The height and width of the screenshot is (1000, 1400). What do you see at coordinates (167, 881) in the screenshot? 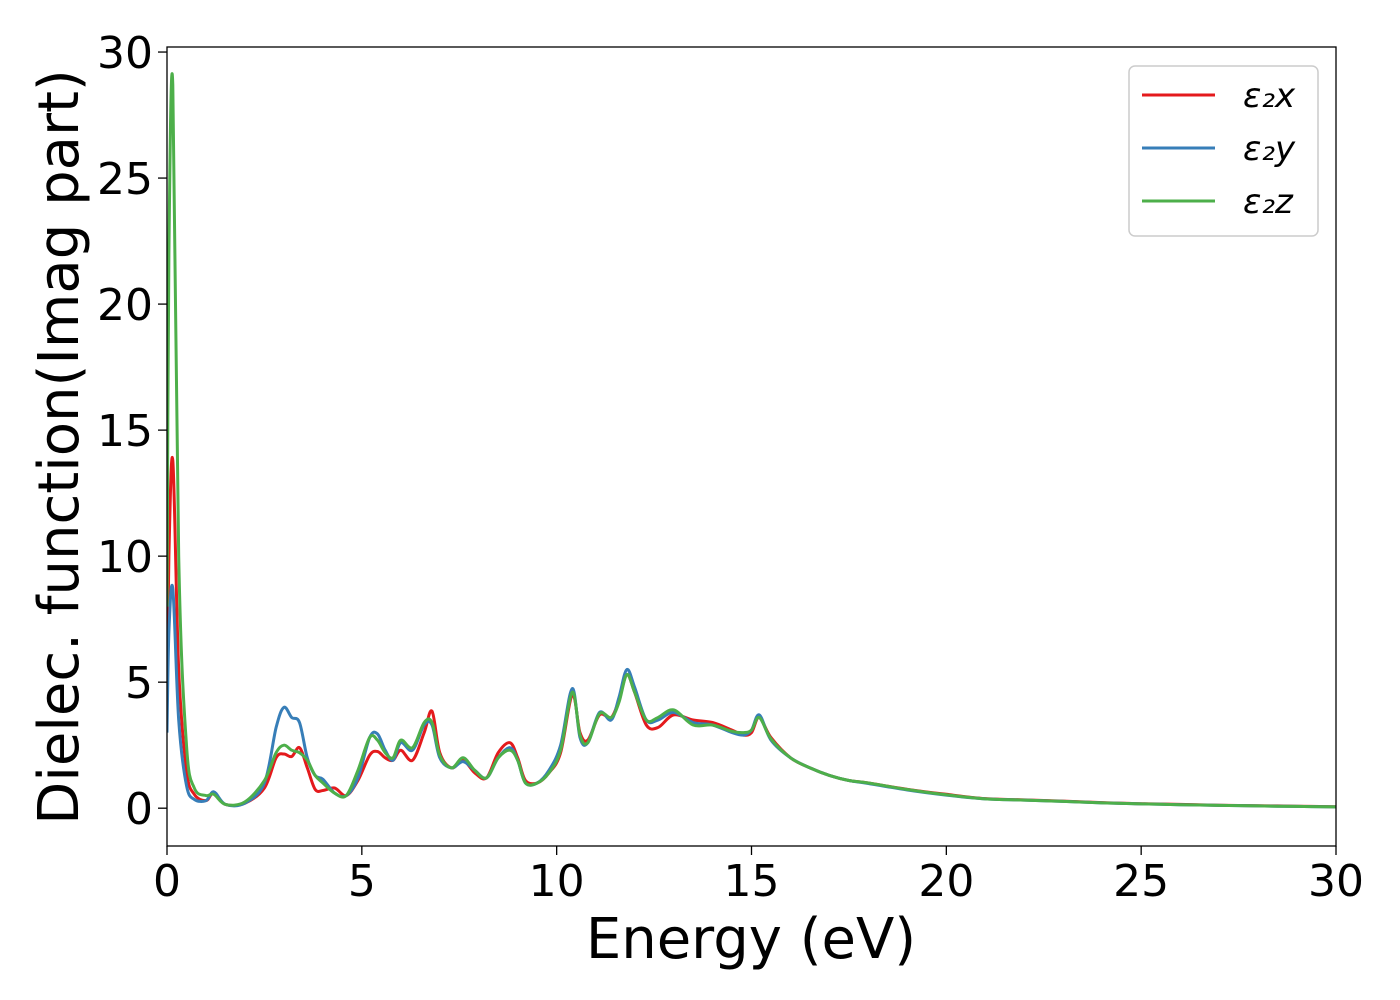
I see `x-tick-label: 0` at bounding box center [167, 881].